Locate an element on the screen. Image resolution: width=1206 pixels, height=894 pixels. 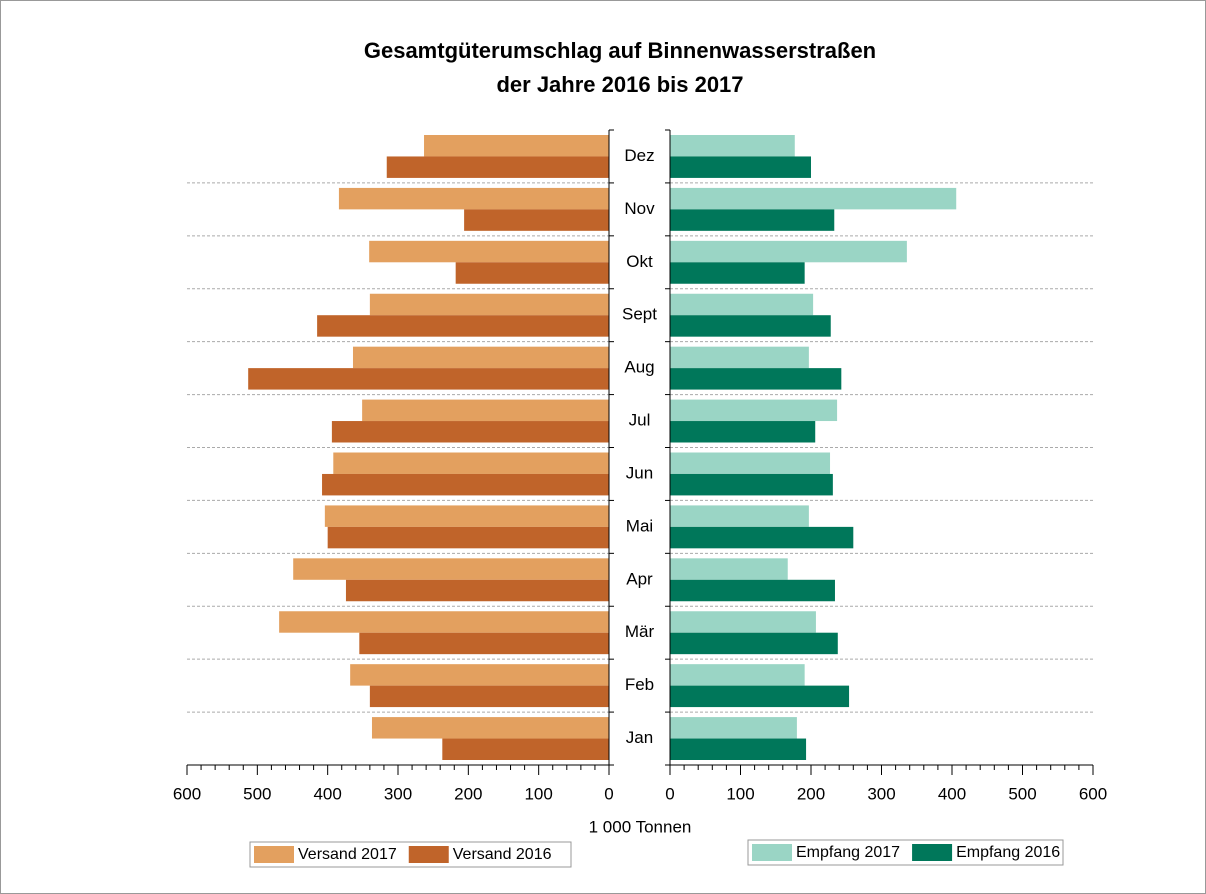
category-label: Dez is located at coordinates (639, 155).